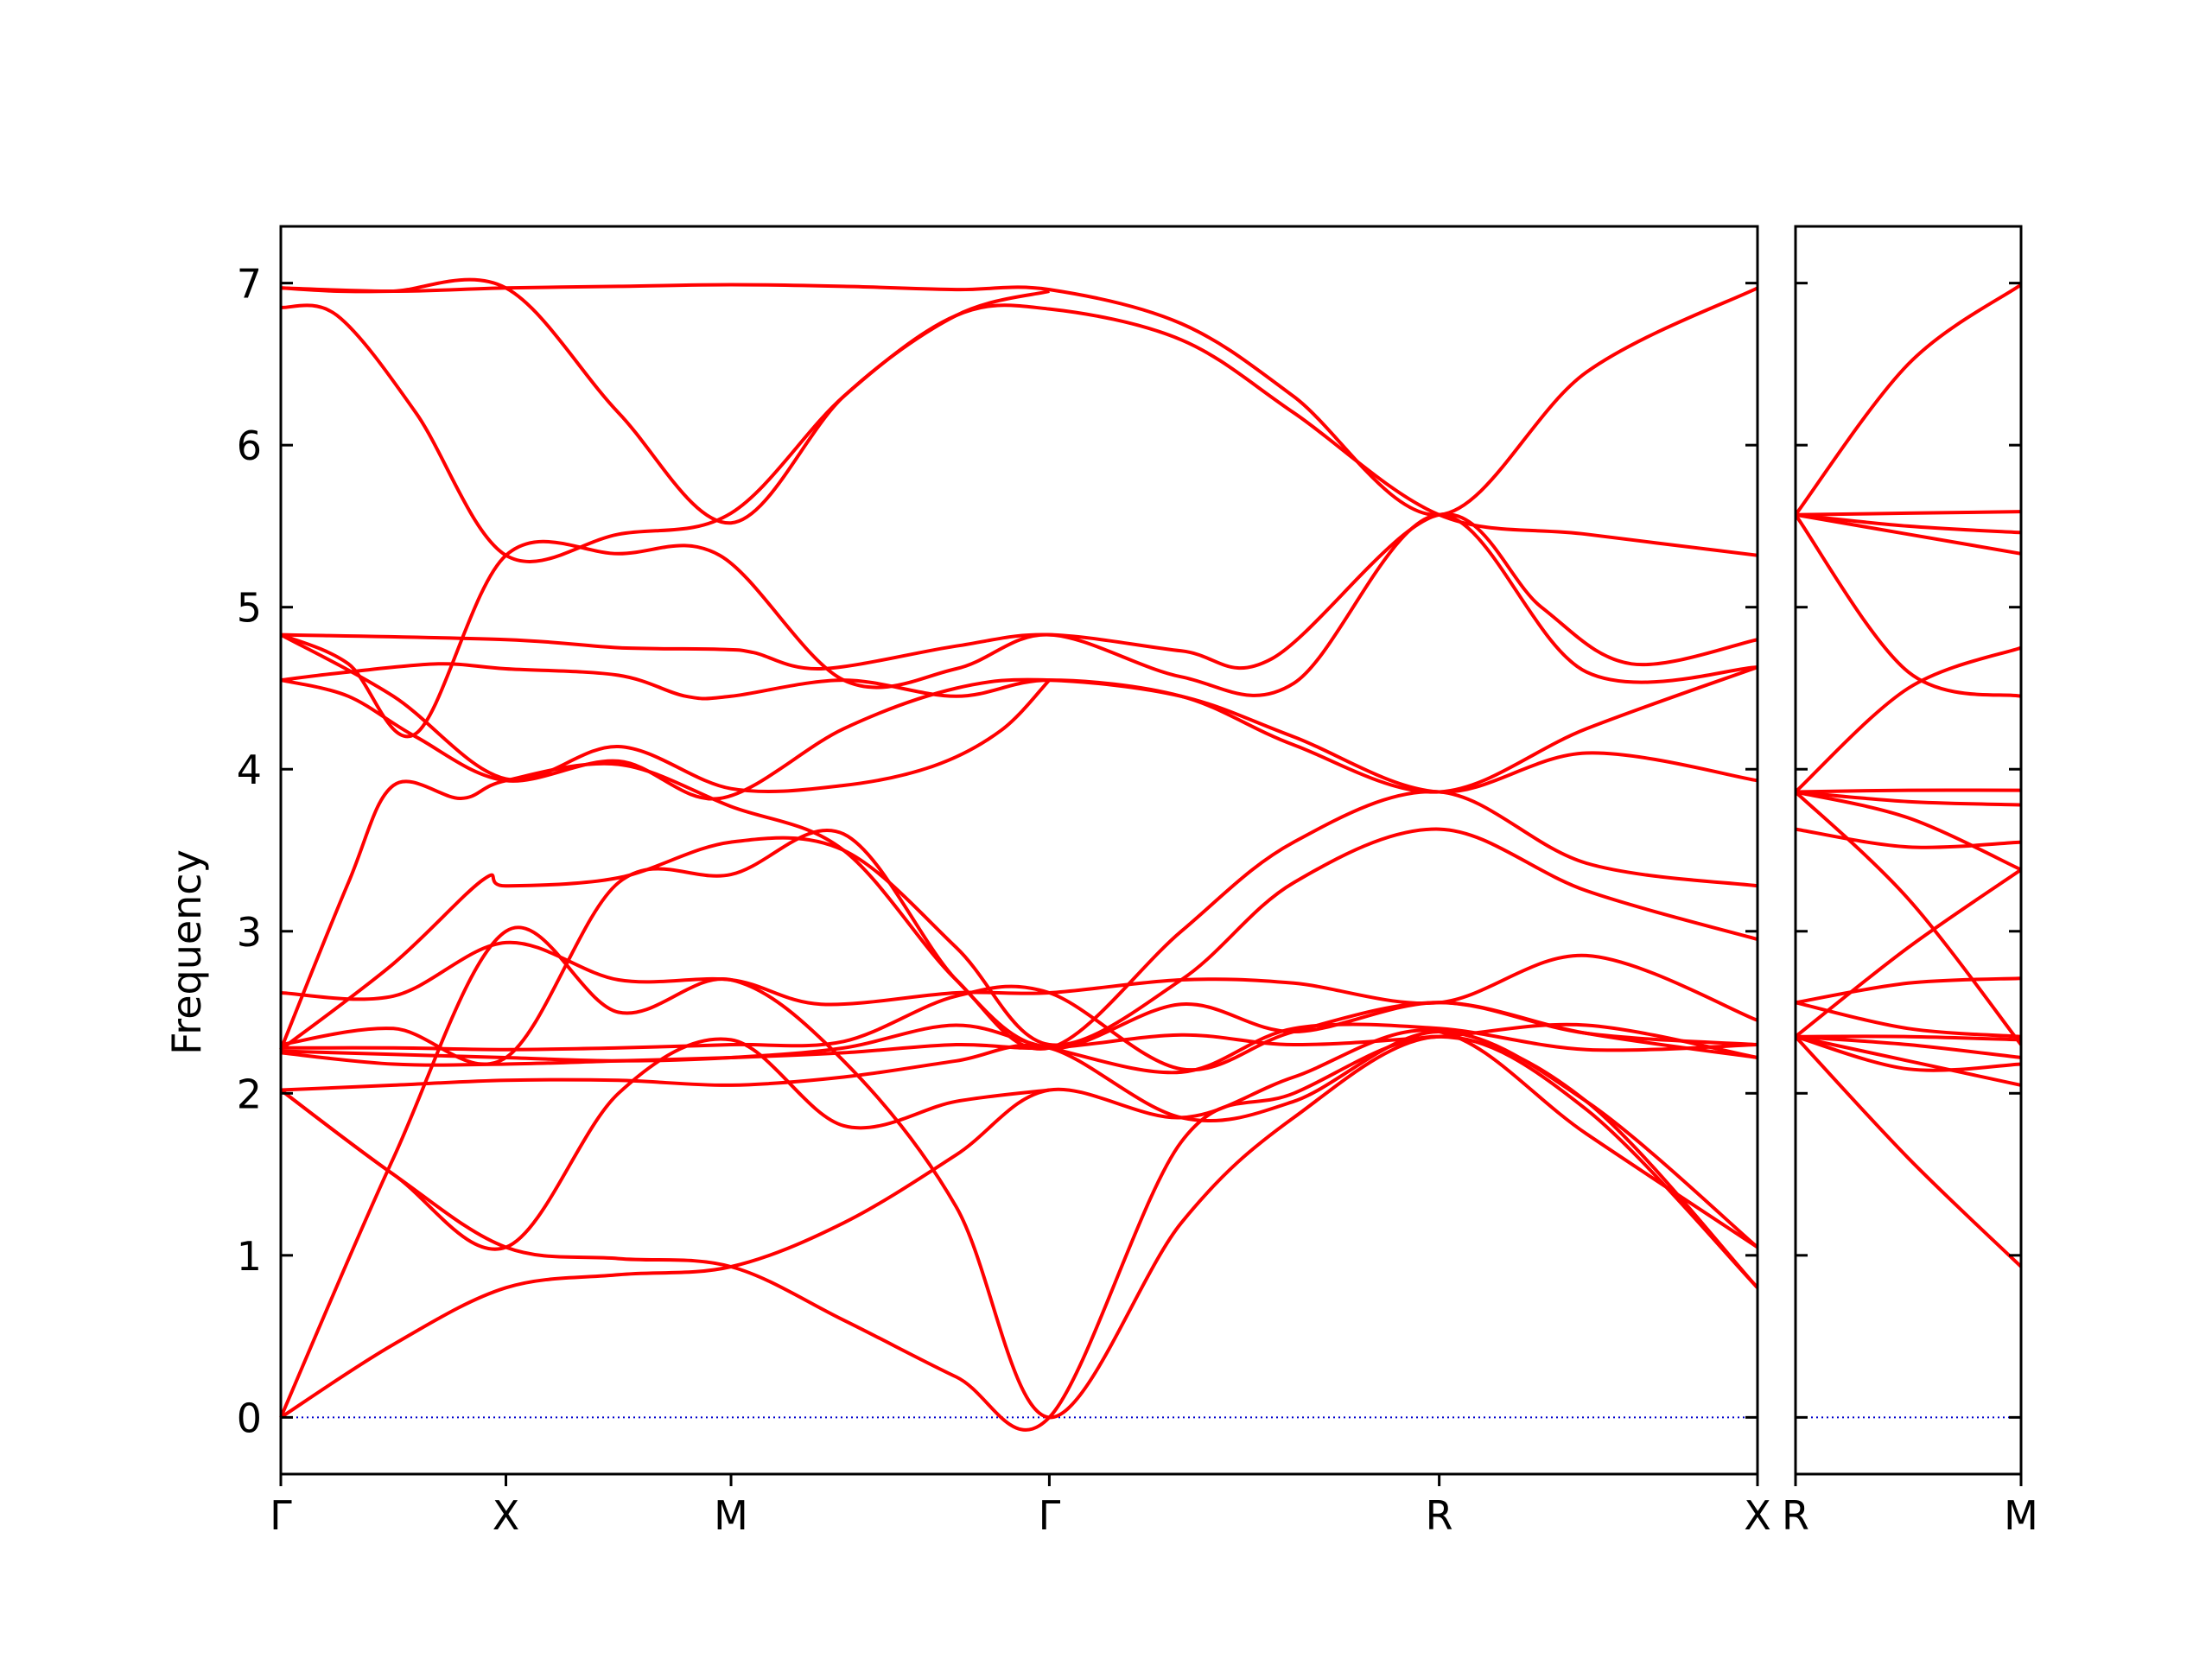 The height and width of the screenshot is (1659, 2212). I want to click on y-tick-label: 2, so click(249, 1094).